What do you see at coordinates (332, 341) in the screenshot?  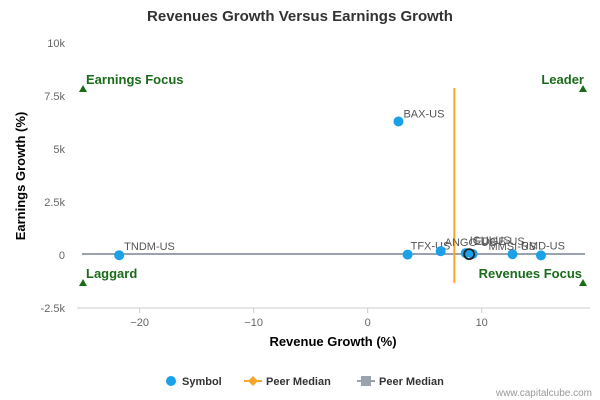 I see `x-axis-label: Revenue Growth (%)` at bounding box center [332, 341].